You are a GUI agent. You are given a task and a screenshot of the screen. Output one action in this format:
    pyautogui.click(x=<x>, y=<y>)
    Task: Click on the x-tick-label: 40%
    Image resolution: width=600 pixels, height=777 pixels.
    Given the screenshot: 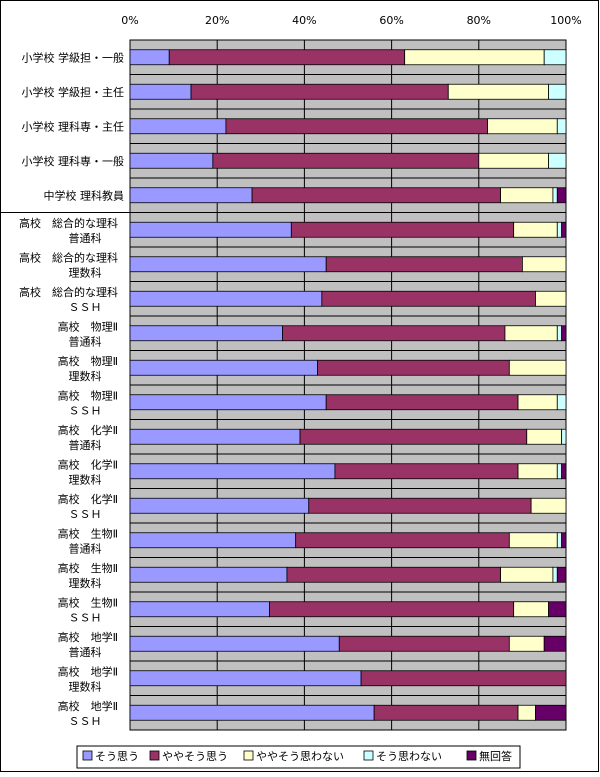 What is the action you would take?
    pyautogui.click(x=304, y=20)
    